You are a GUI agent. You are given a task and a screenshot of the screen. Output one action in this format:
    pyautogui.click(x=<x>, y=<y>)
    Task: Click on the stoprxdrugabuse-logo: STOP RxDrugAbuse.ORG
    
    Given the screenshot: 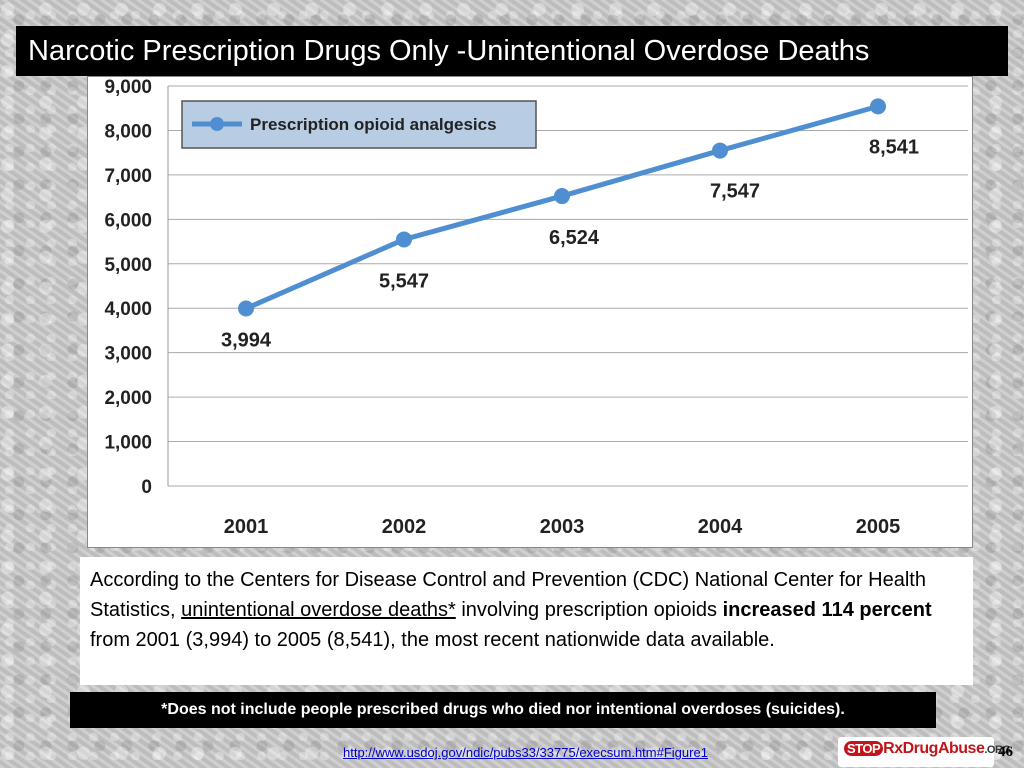 What is the action you would take?
    pyautogui.click(x=924, y=752)
    